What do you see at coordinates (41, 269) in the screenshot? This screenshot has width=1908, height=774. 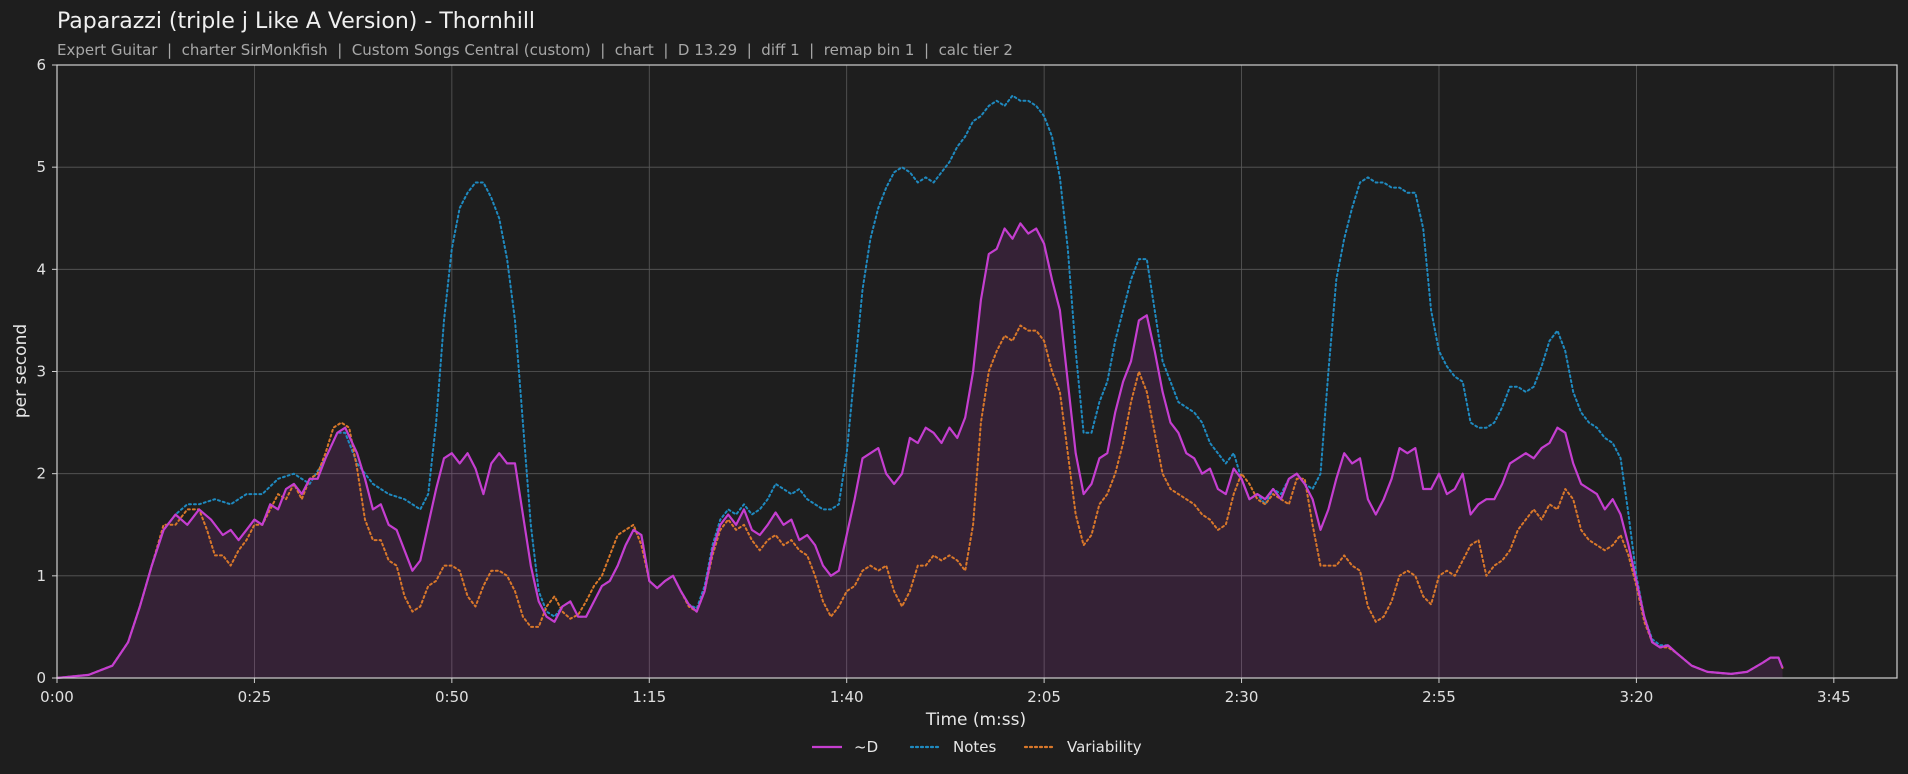 I see `y-tick-label: 4` at bounding box center [41, 269].